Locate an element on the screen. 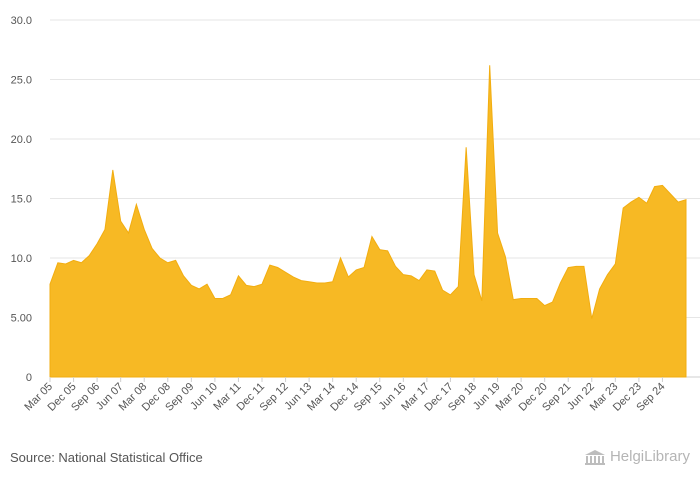 Image resolution: width=700 pixels, height=483 pixels. library-building-icon is located at coordinates (594, 457).